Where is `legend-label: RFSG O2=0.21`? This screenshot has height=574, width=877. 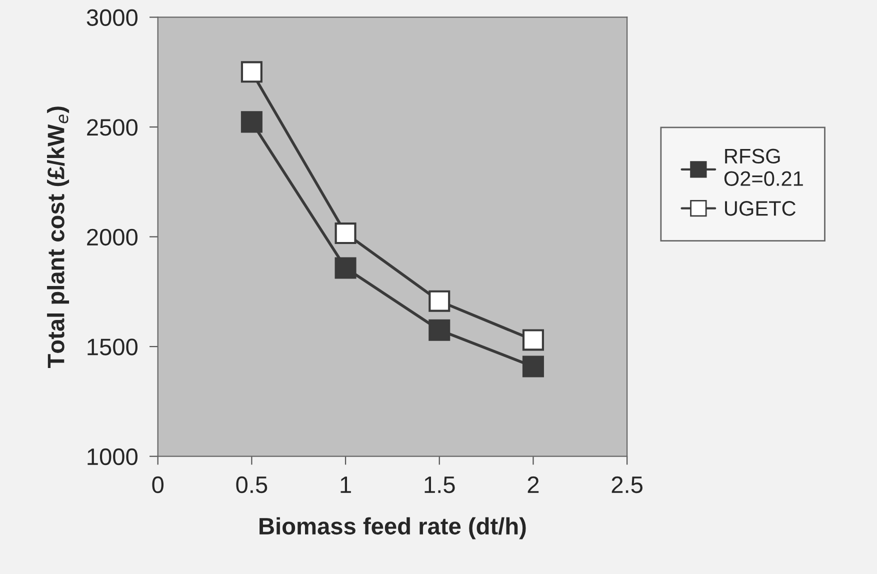
legend-label: RFSG O2=0.21 is located at coordinates (763, 167).